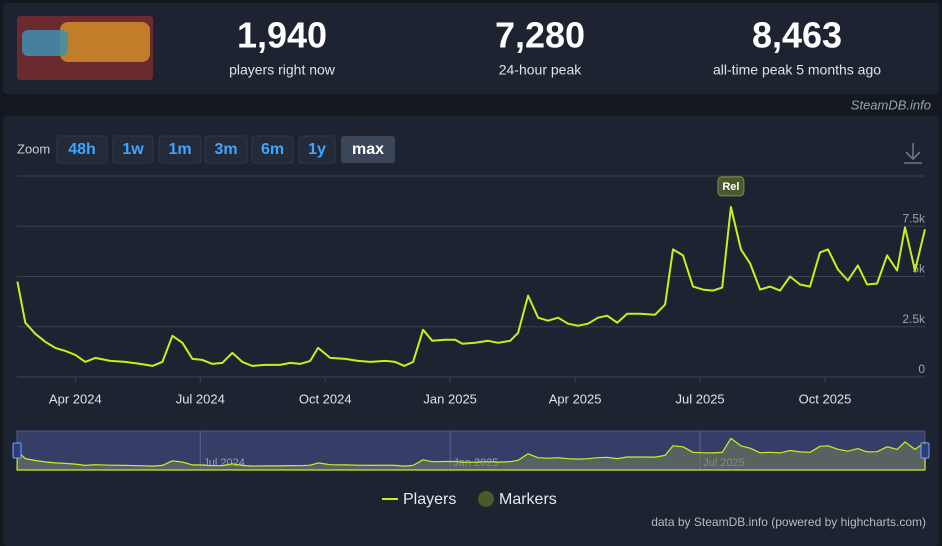  I want to click on stat-value: 1,940, so click(282, 35).